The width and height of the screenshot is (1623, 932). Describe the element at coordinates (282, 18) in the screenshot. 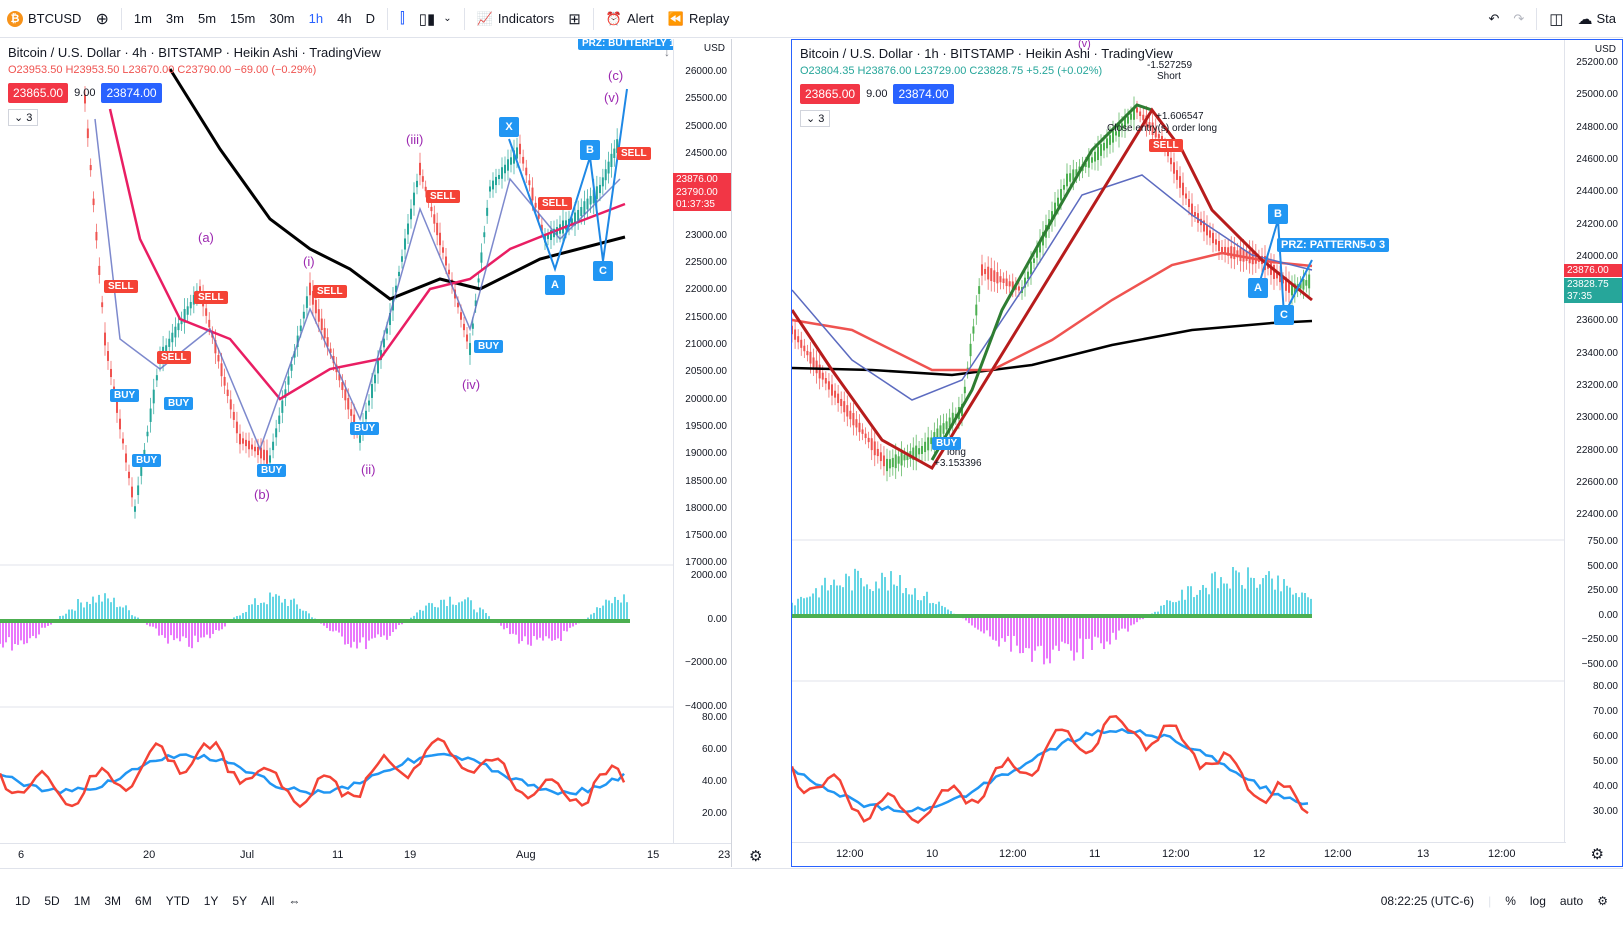

I see `timeframe-30m: 30m` at that location.